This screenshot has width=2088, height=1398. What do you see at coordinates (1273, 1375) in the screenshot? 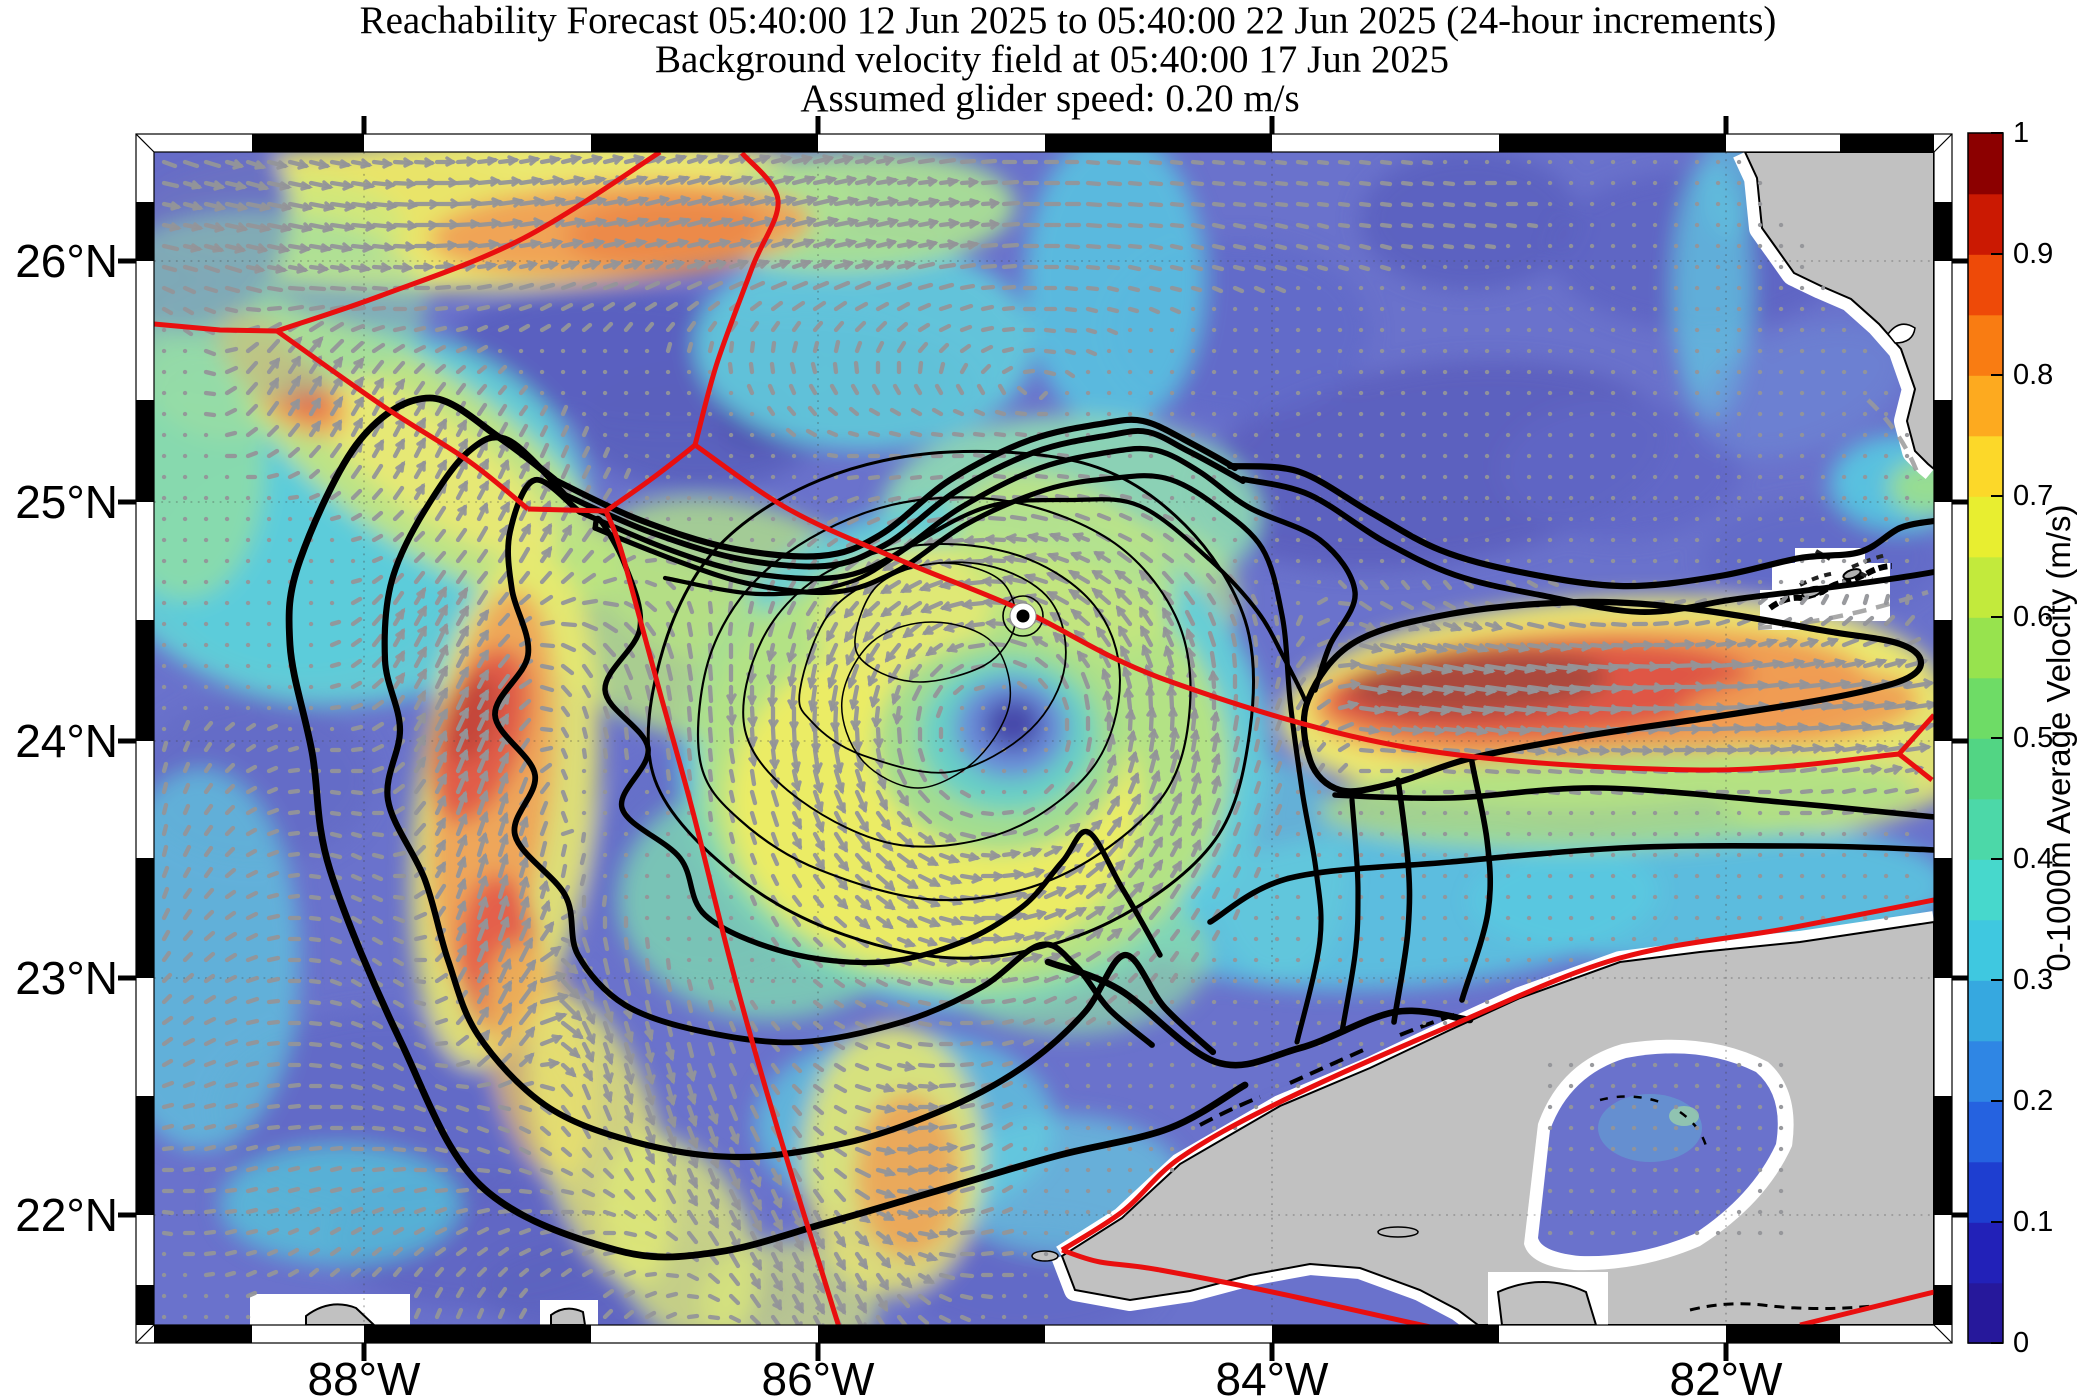
I see `svg-text: 84°W` at bounding box center [1273, 1375].